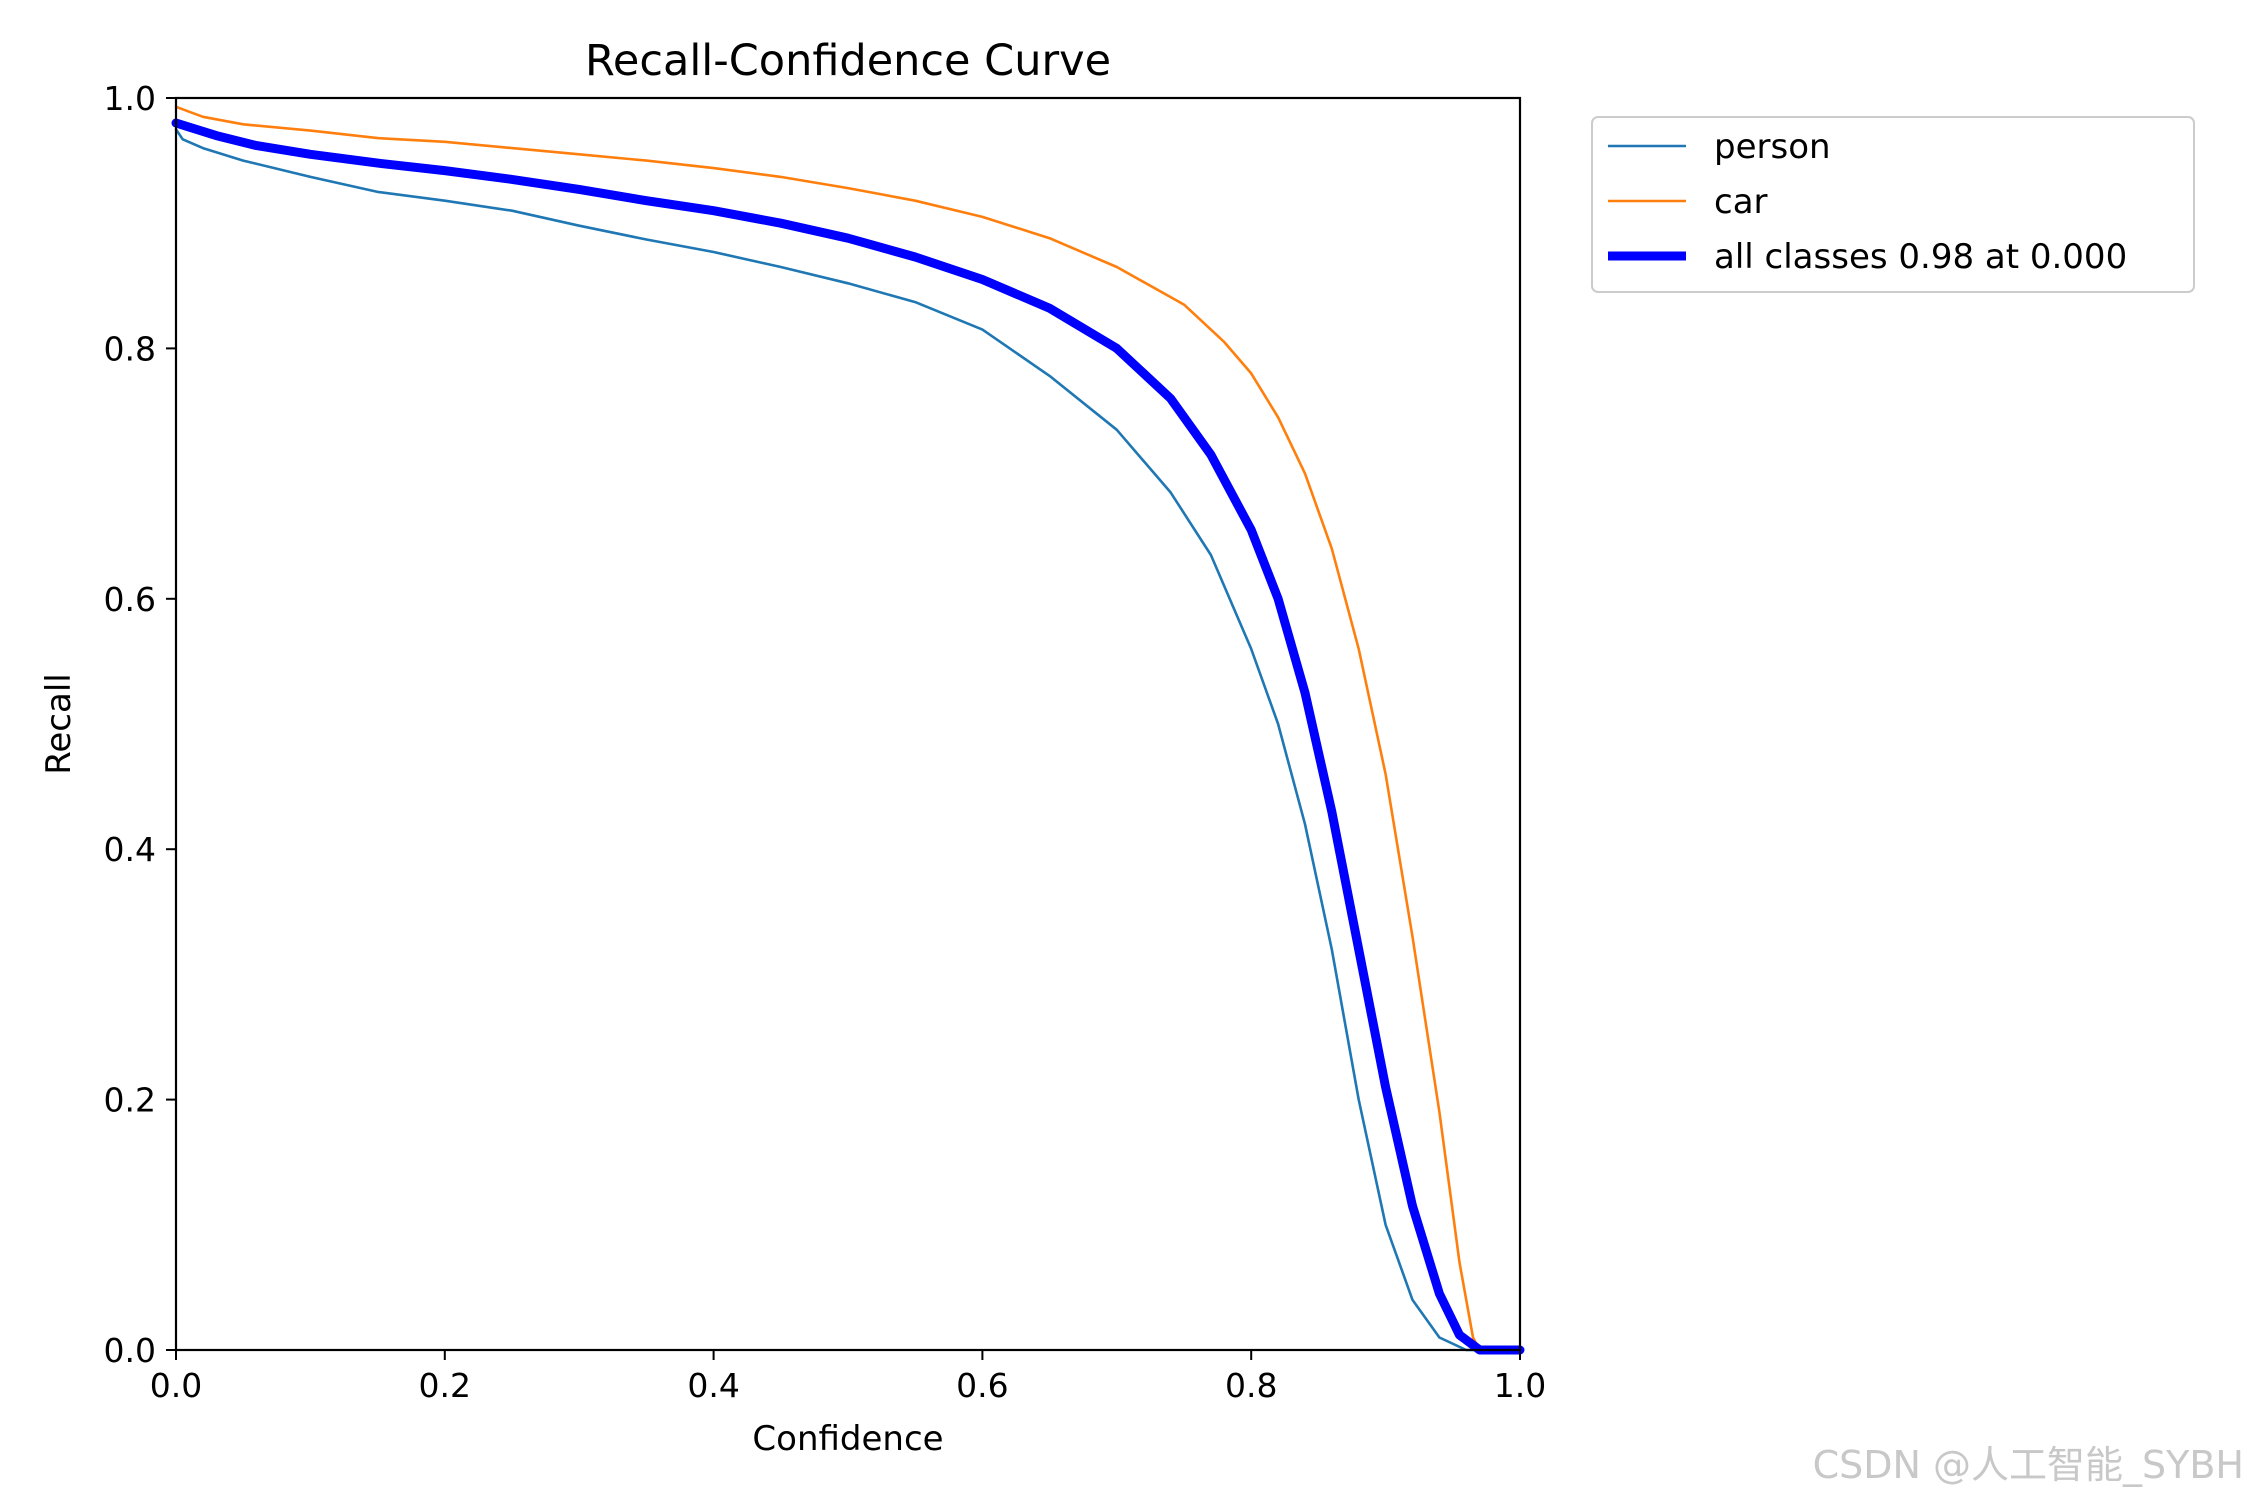 The image size is (2250, 1500). What do you see at coordinates (130, 599) in the screenshot?
I see `y-tick-label: 0.6` at bounding box center [130, 599].